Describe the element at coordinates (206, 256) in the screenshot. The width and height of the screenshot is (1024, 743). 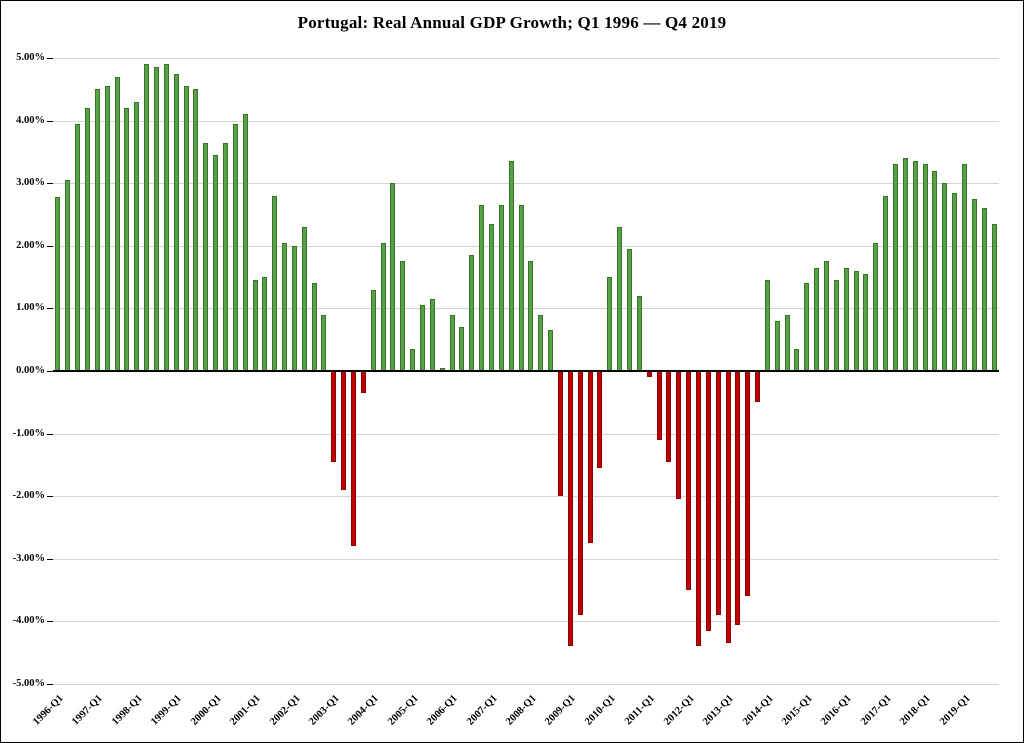
I see `bar-1999-Q4` at that location.